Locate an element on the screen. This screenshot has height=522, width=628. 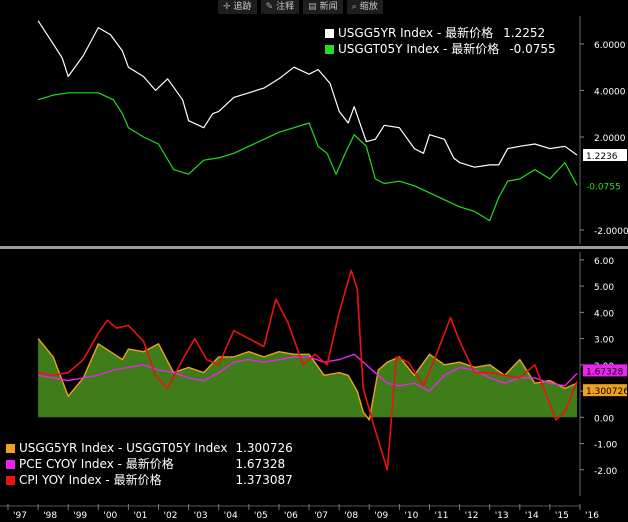
last-value-pce: 1.67328 is located at coordinates (604, 372).